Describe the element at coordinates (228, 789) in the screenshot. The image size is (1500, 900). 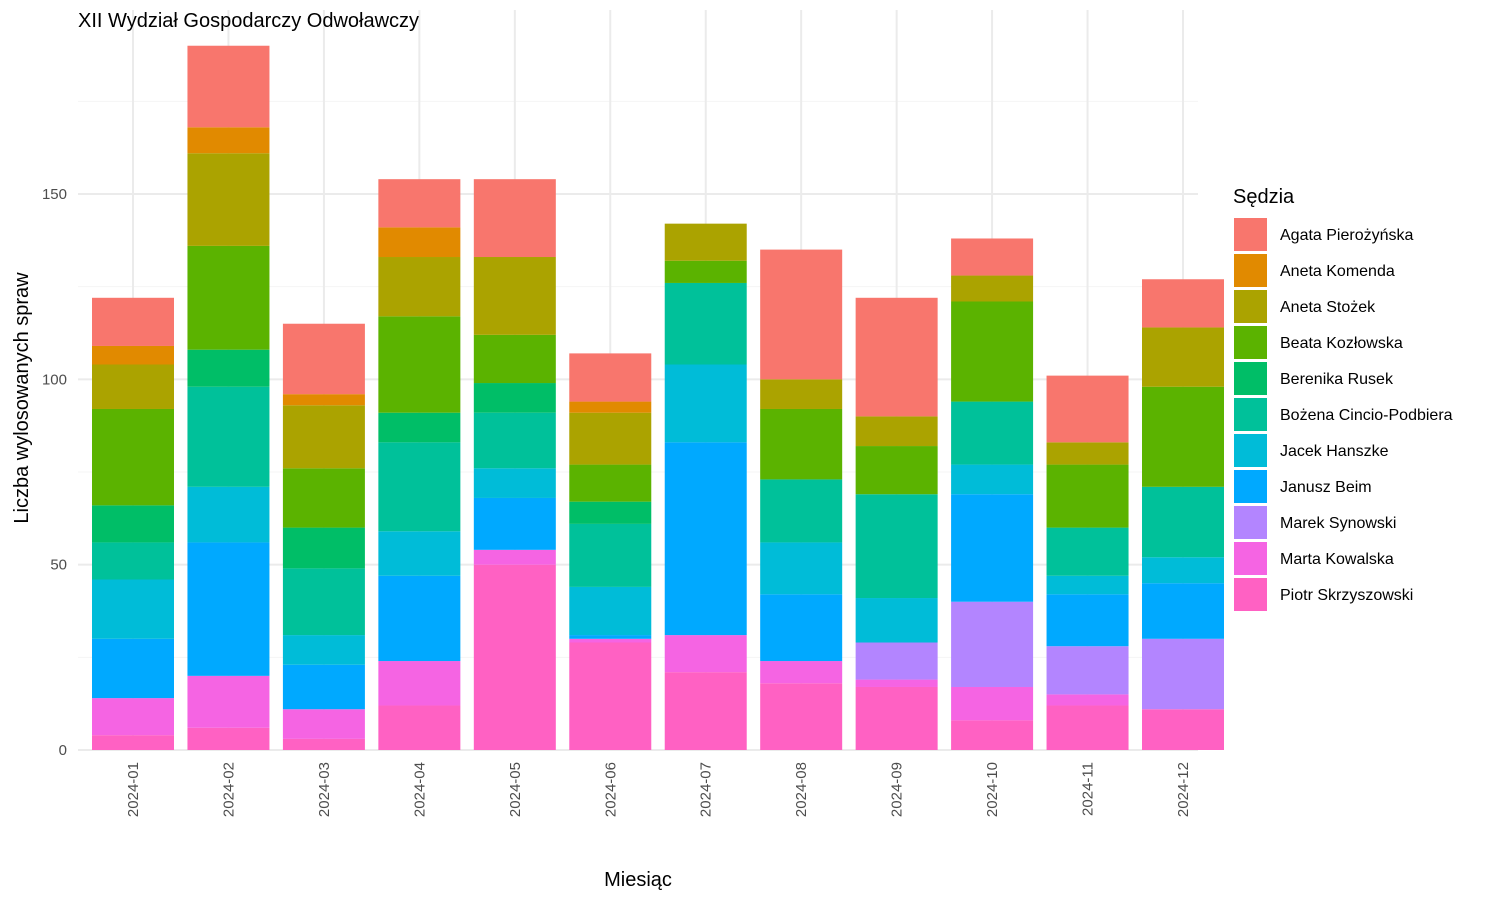
I see `x-tick-label: 2024-02` at that location.